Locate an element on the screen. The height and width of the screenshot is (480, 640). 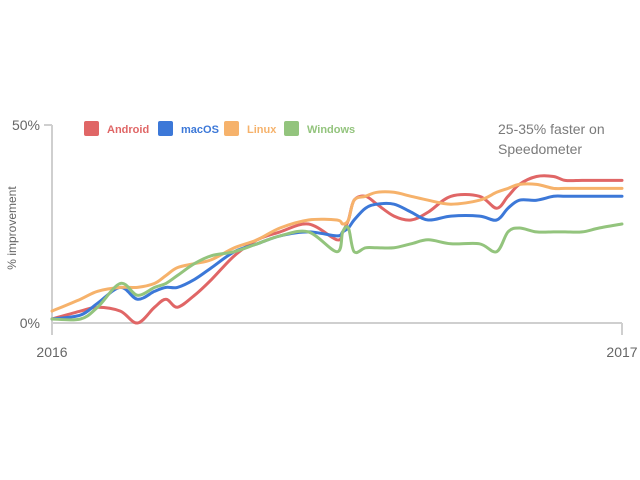
y-tick-label: 50% is located at coordinates (26, 125).